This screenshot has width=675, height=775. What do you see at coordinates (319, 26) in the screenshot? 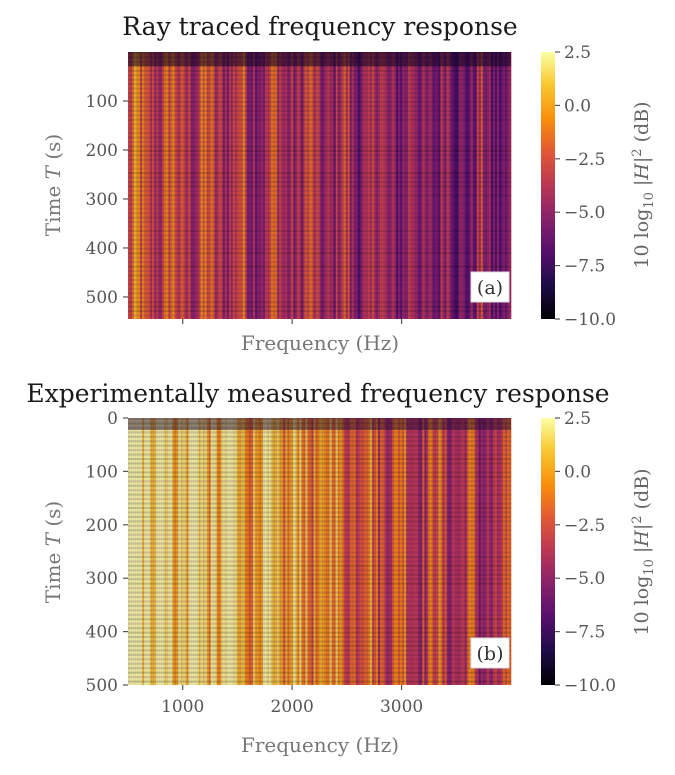
I see `panel-a-title: Ray traced frequency response` at bounding box center [319, 26].